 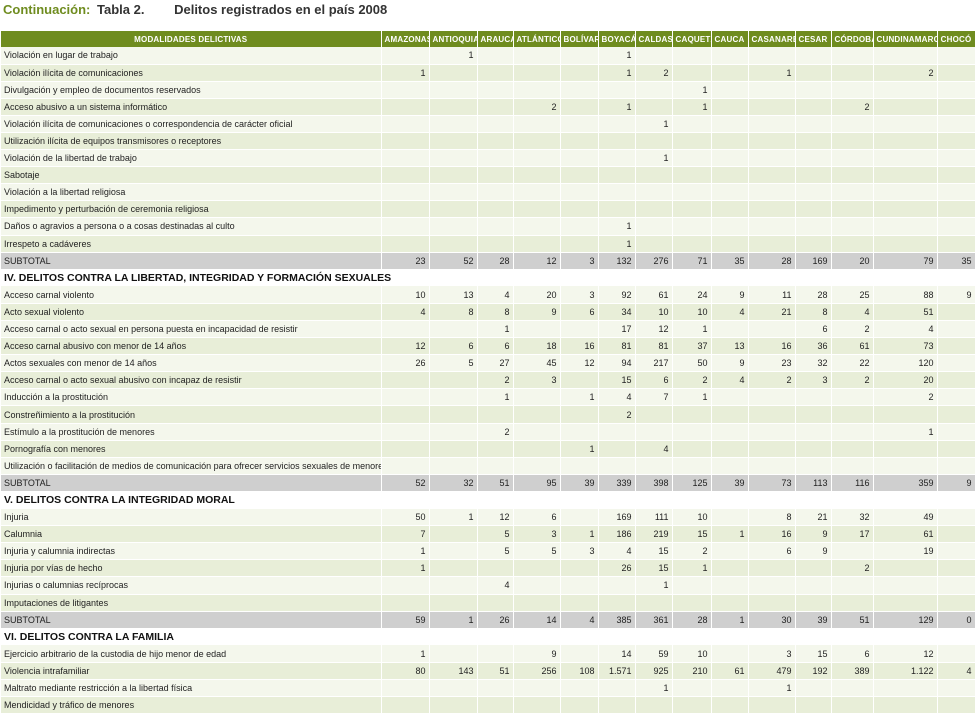 What do you see at coordinates (617, 312) in the screenshot?
I see `cell-value: 34` at bounding box center [617, 312].